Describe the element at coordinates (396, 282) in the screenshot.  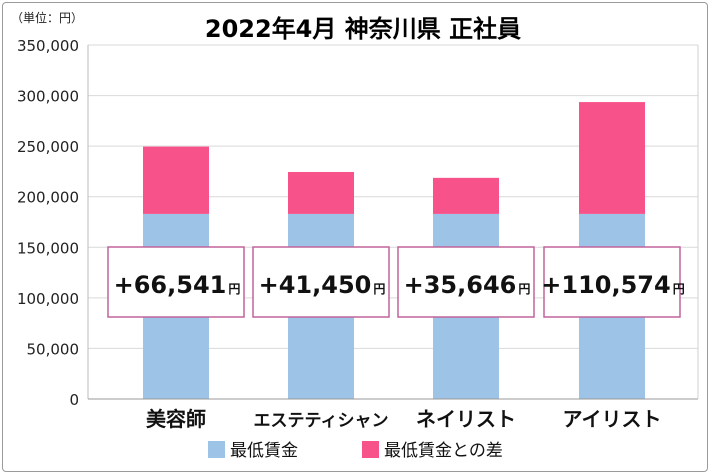
I see `difference-labels: +66,541 円 +41,450 円 +35,646 円 +110,574 円` at that location.